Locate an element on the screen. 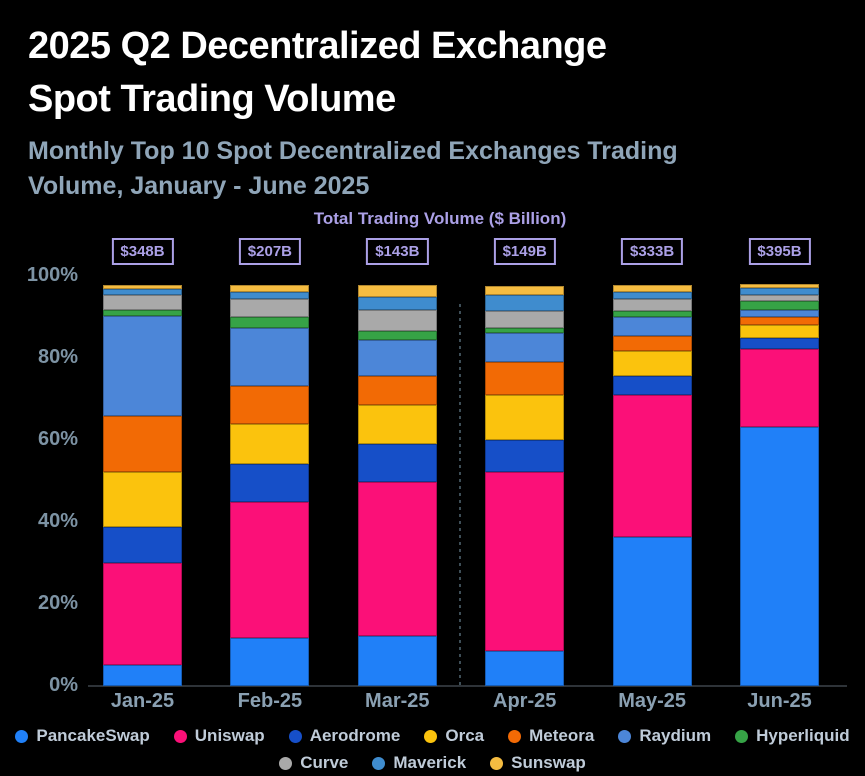  legend-item-pancakeswap: PancakeSwap is located at coordinates (82, 736).